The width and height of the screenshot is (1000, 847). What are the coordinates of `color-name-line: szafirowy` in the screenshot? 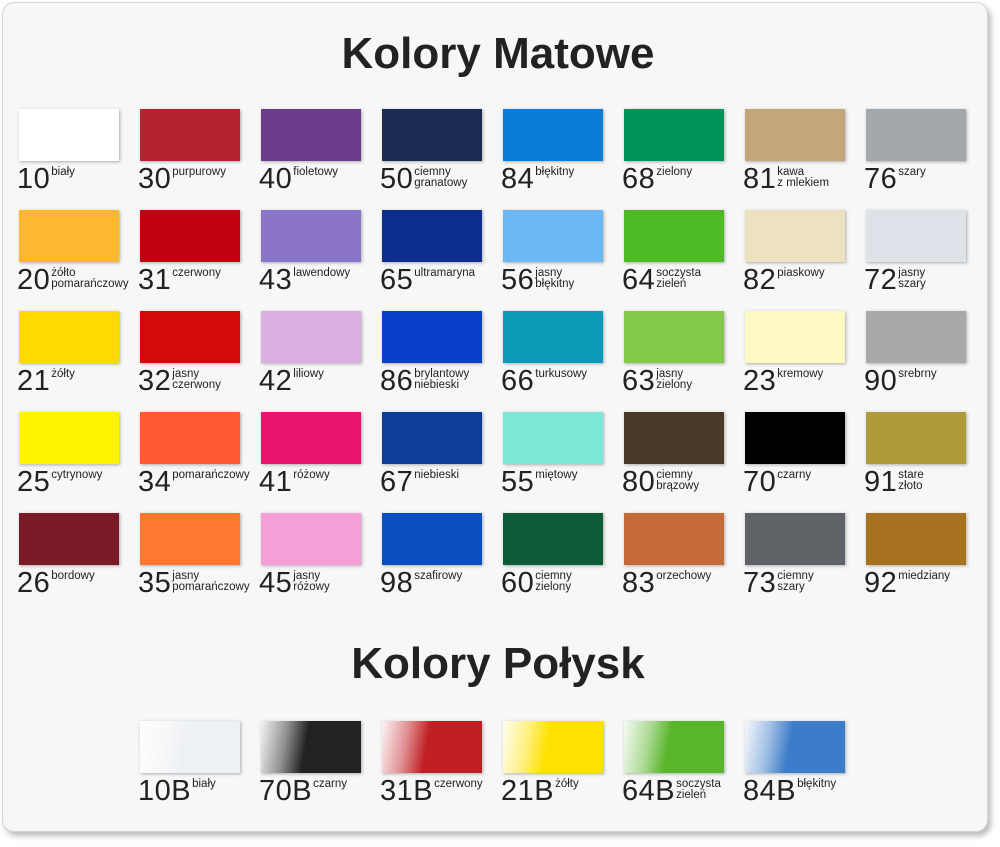 It's located at (438, 576).